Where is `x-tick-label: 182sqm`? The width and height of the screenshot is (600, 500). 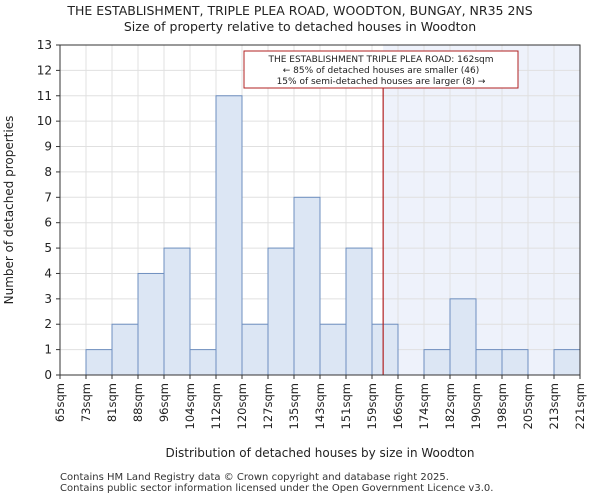
x-tick-label: 182sqm is located at coordinates (450, 406).